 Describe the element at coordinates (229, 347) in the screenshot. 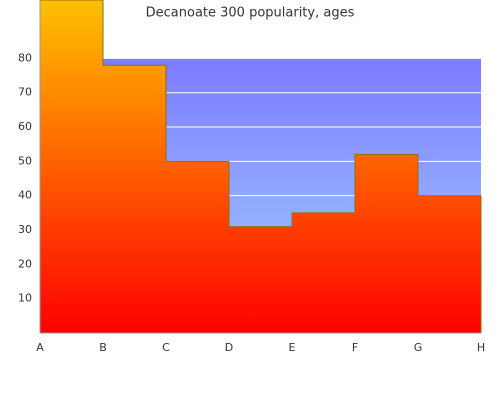

I see `x-tick-label: D` at that location.